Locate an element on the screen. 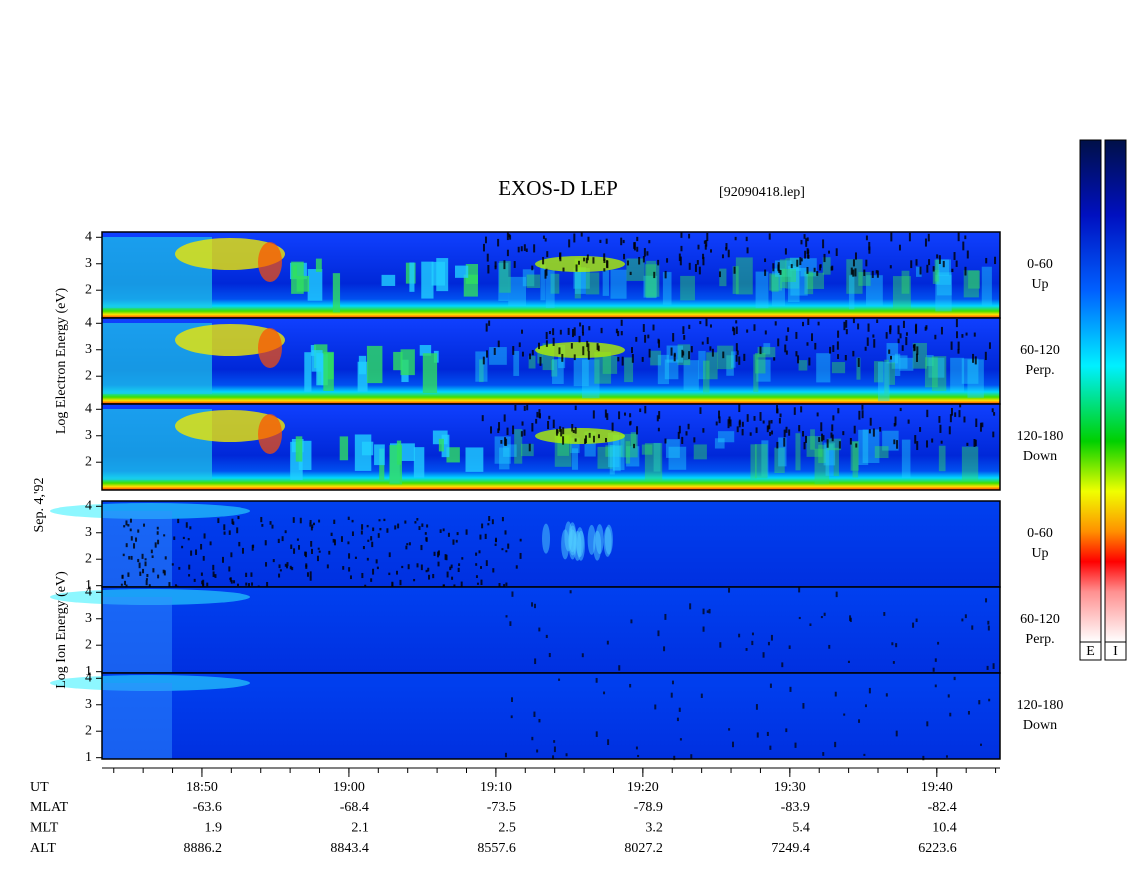  y-tick-label: 2 is located at coordinates (88, 289).